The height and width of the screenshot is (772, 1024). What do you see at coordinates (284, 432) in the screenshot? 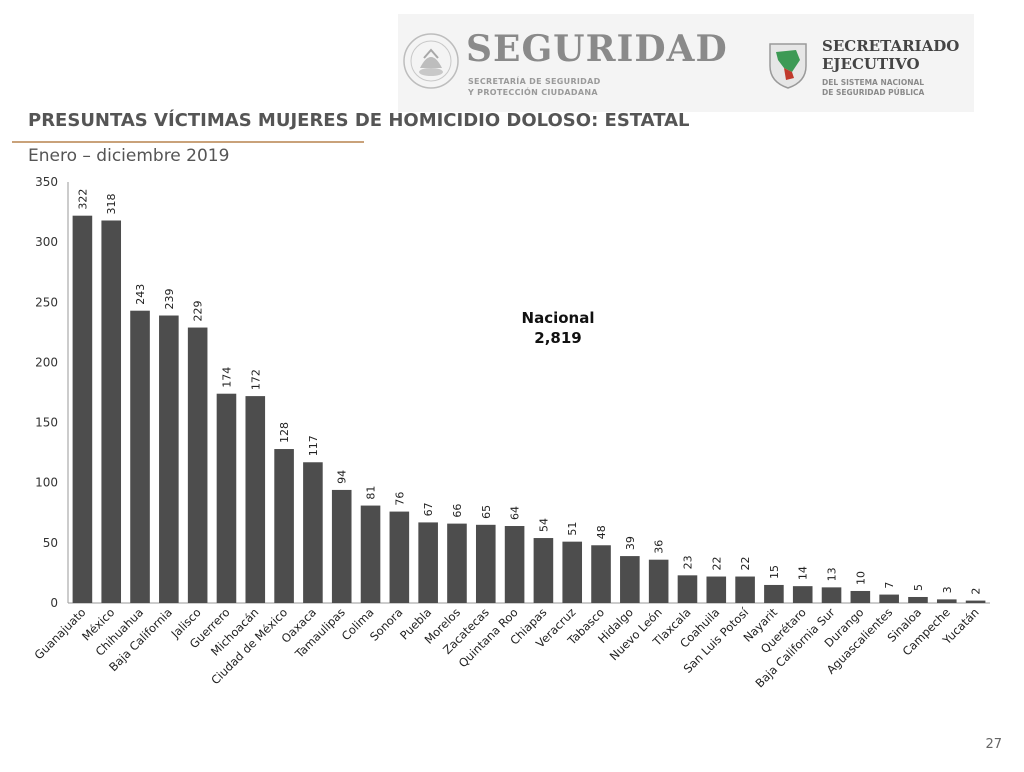
I see `data-label: 128` at bounding box center [284, 432].